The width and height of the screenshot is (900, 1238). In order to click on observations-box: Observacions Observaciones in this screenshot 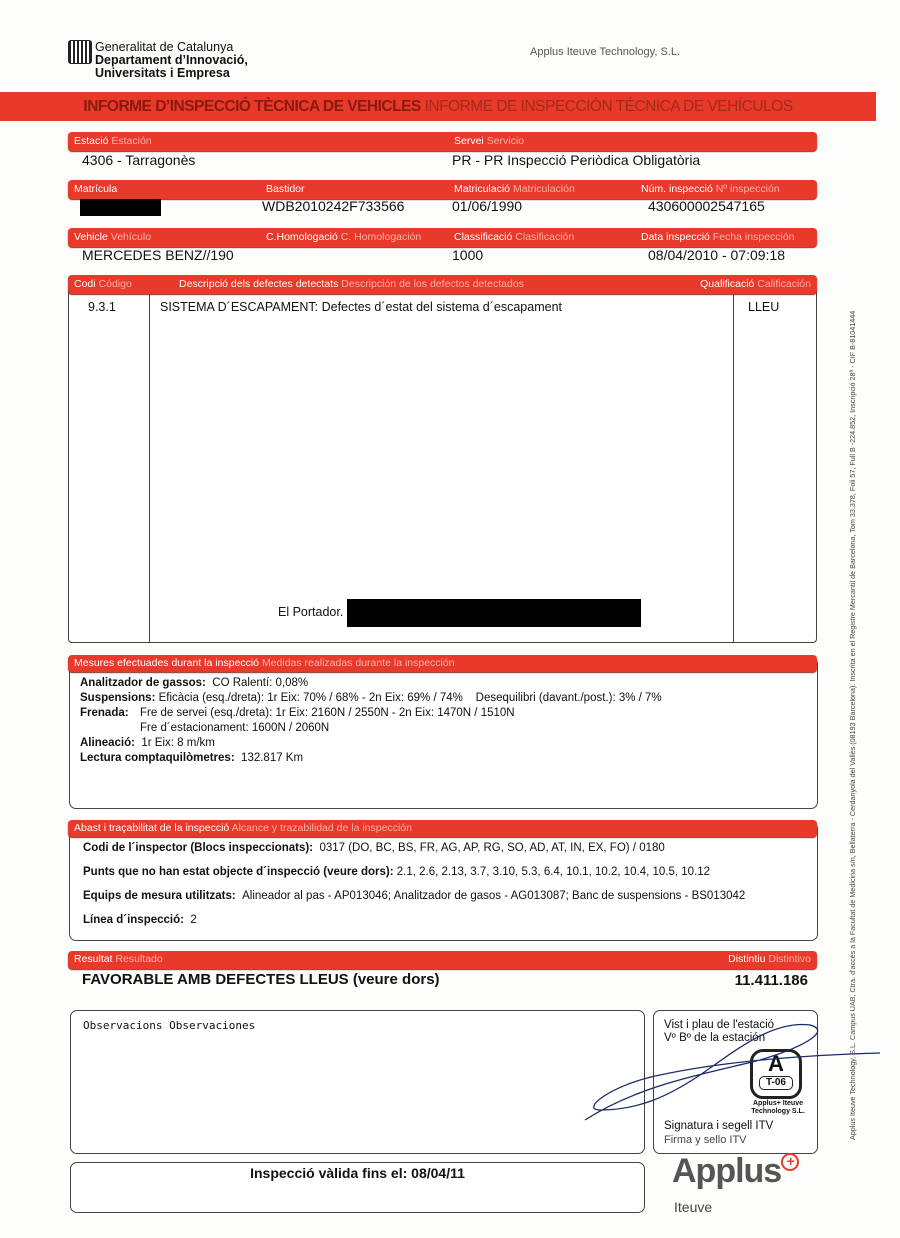, I will do `click(357, 1082)`.